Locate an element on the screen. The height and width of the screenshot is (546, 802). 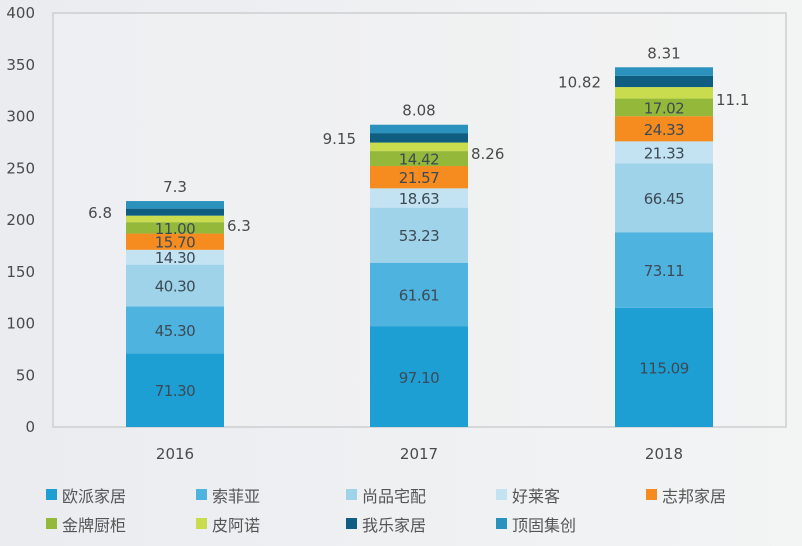
data-label: 45.30 is located at coordinates (175, 331).